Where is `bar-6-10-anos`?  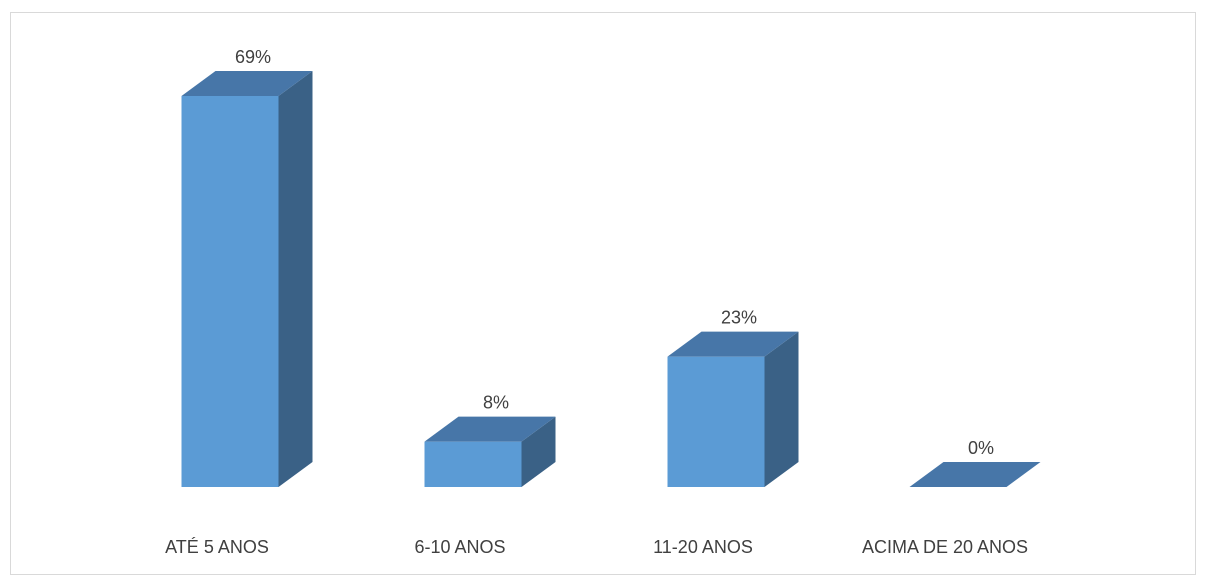
bar-6-10-anos is located at coordinates (490, 451).